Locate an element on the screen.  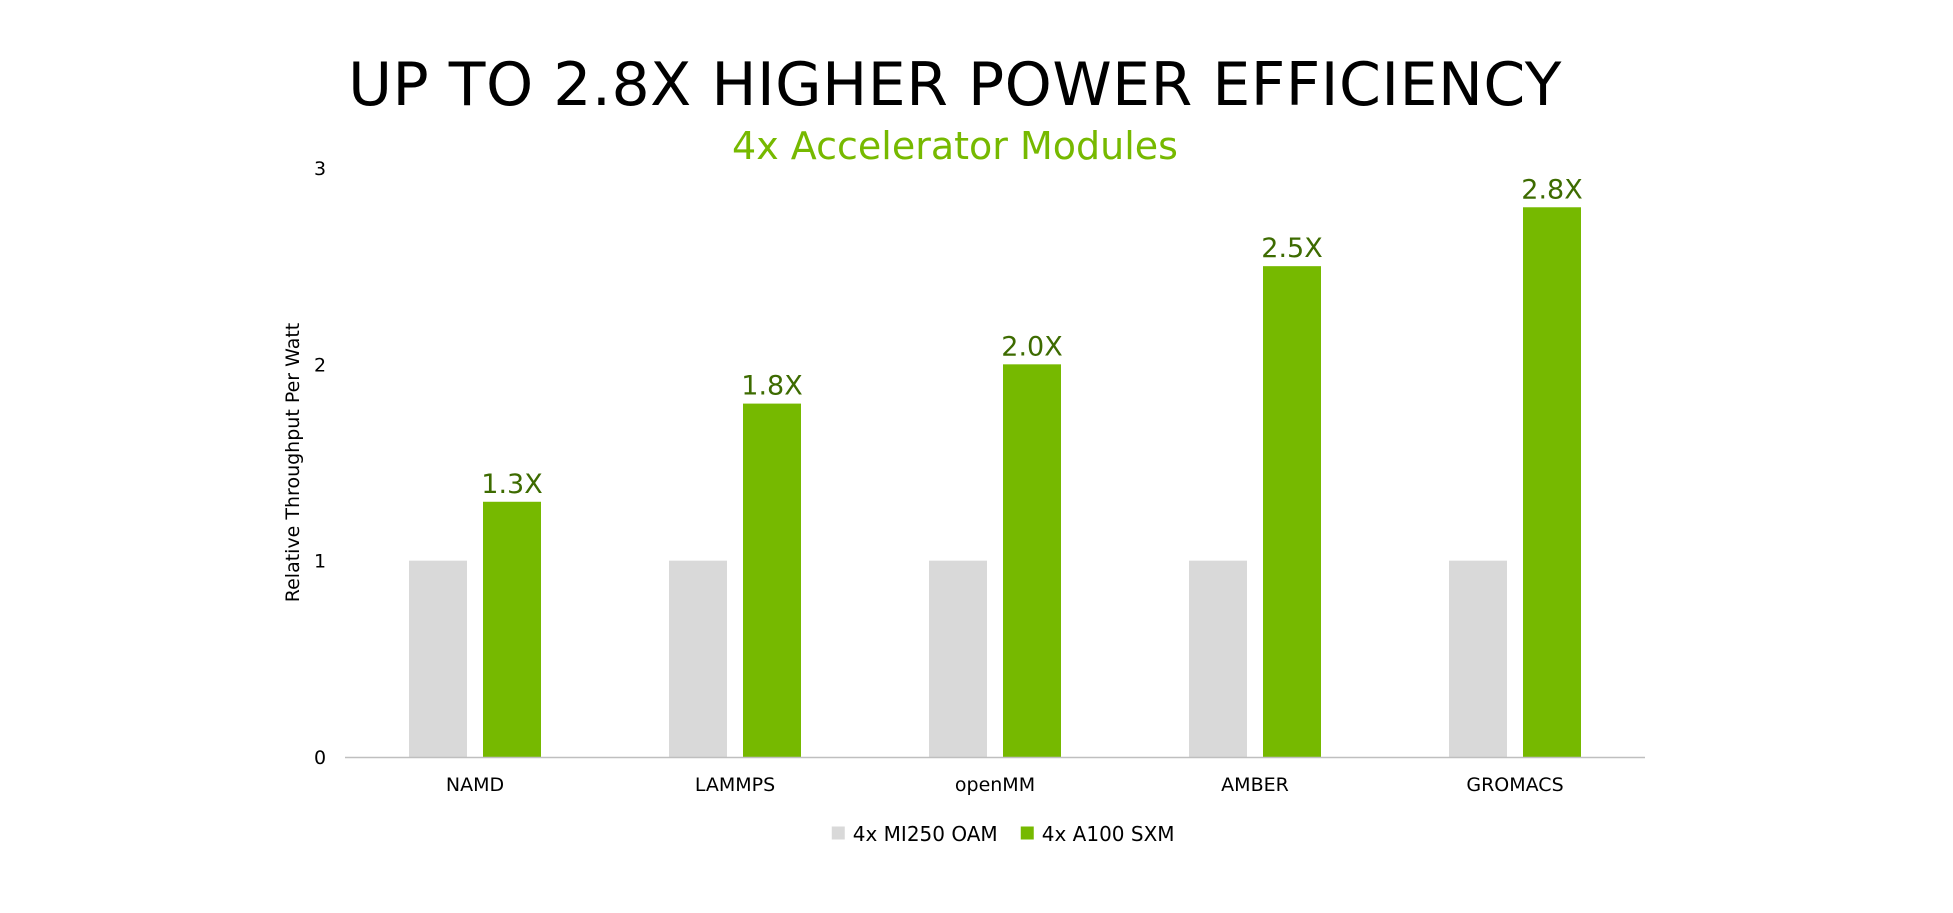
data-label: 2.0X is located at coordinates (1031, 346).